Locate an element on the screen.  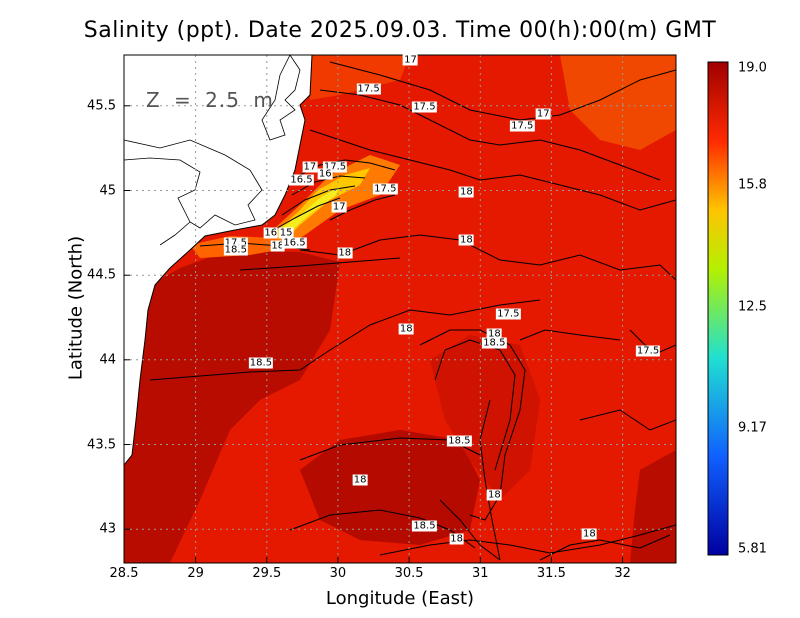
colorbar-label: 19.0 is located at coordinates (752, 68).